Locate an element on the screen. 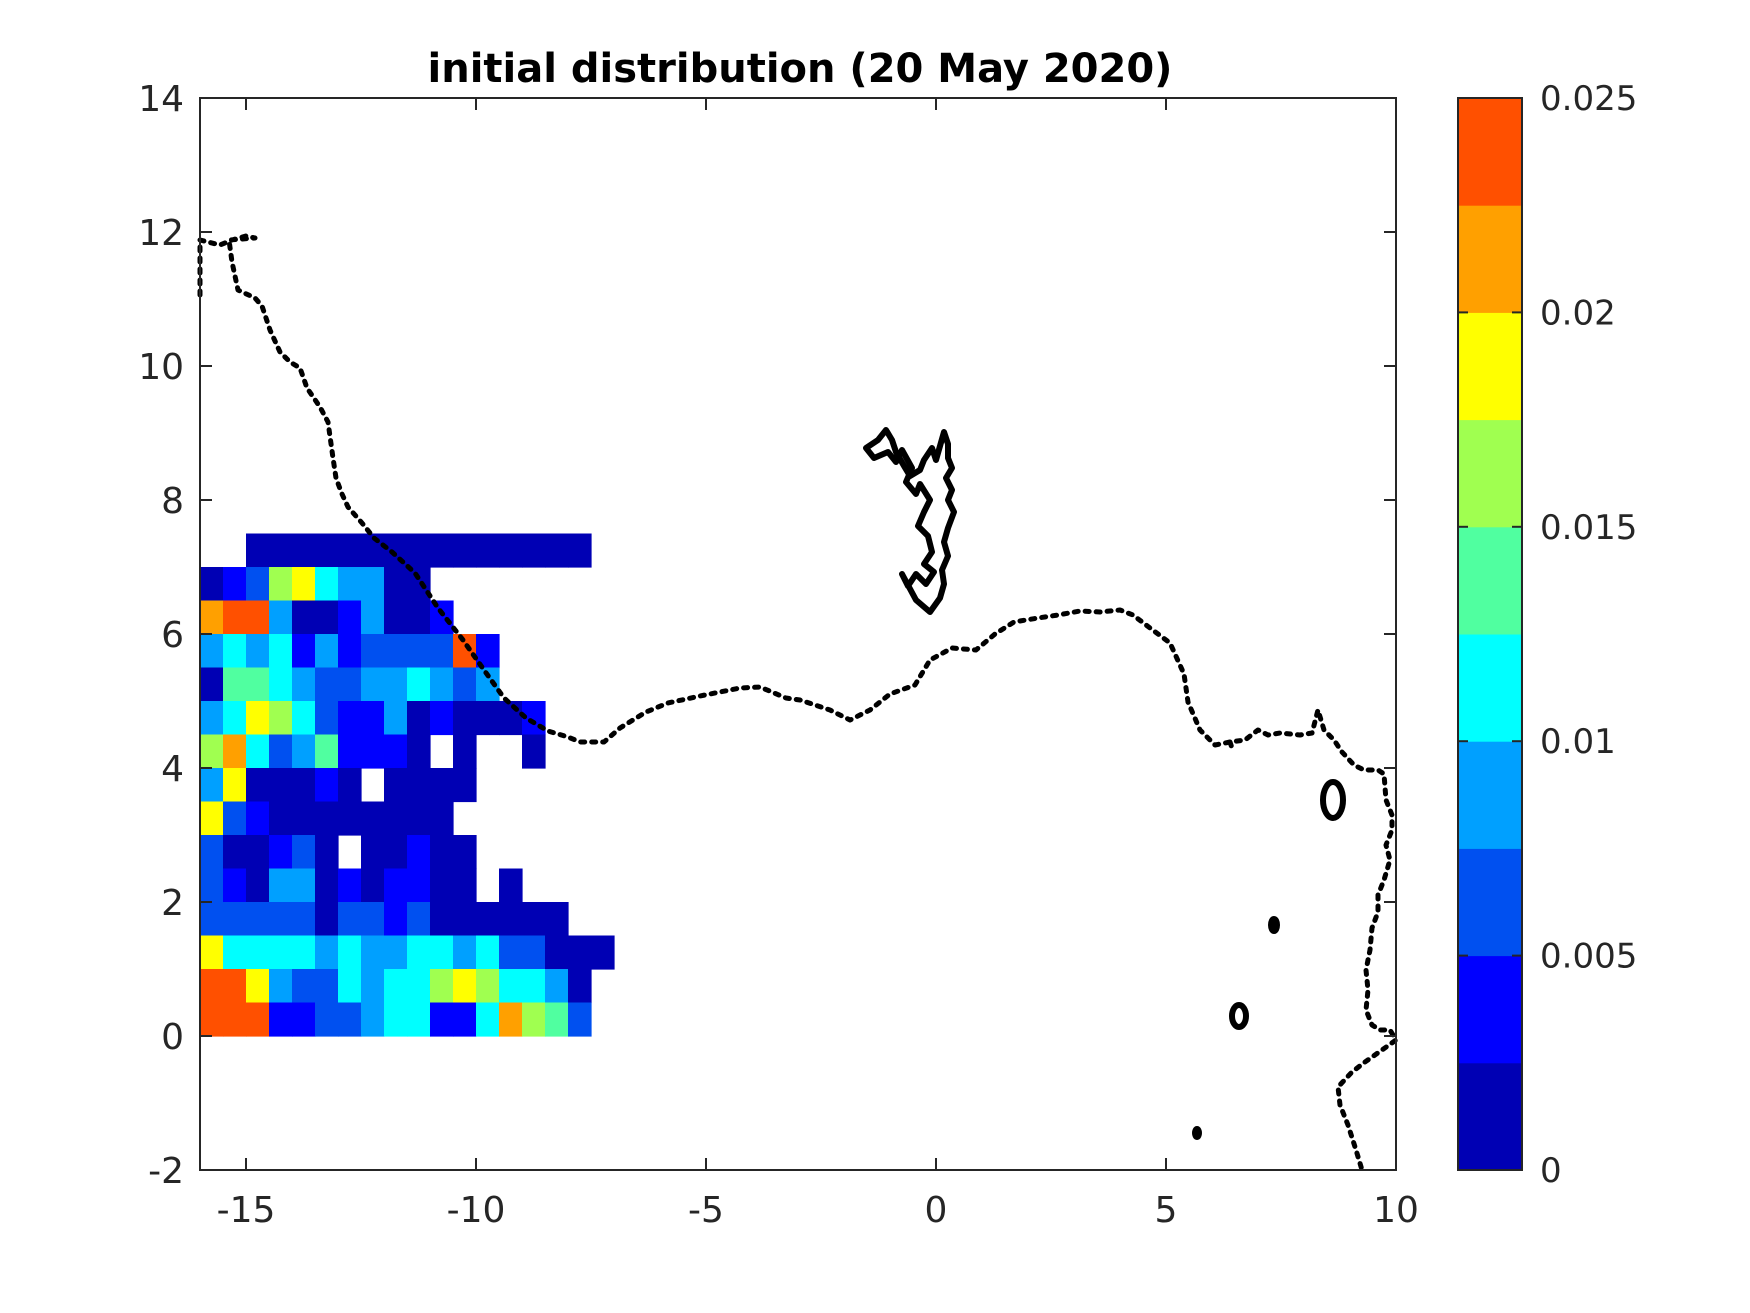 This screenshot has width=1750, height=1313. colorbar-tick-label: 0.02 is located at coordinates (1578, 313).